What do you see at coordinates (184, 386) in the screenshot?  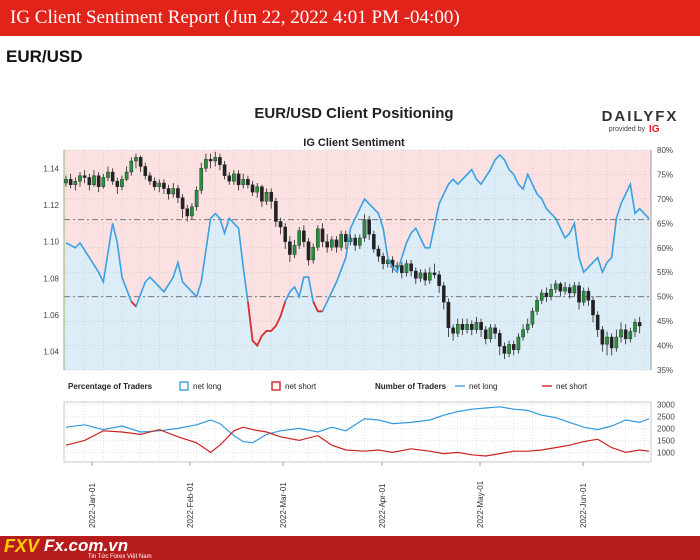 I see `legend-swatch` at bounding box center [184, 386].